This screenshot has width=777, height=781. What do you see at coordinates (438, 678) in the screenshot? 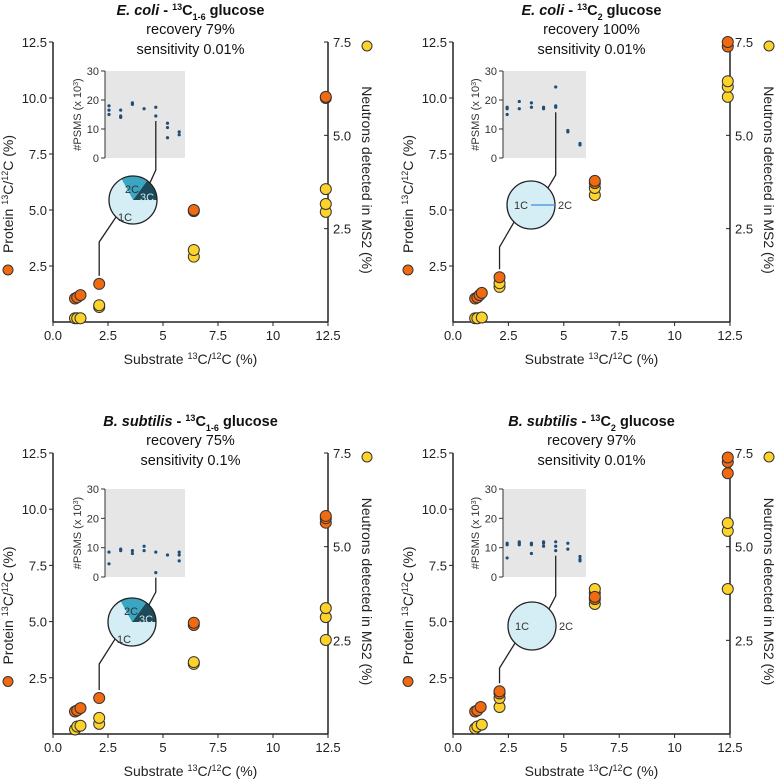
I see `left-y-tick-label: 2.5` at bounding box center [438, 678].